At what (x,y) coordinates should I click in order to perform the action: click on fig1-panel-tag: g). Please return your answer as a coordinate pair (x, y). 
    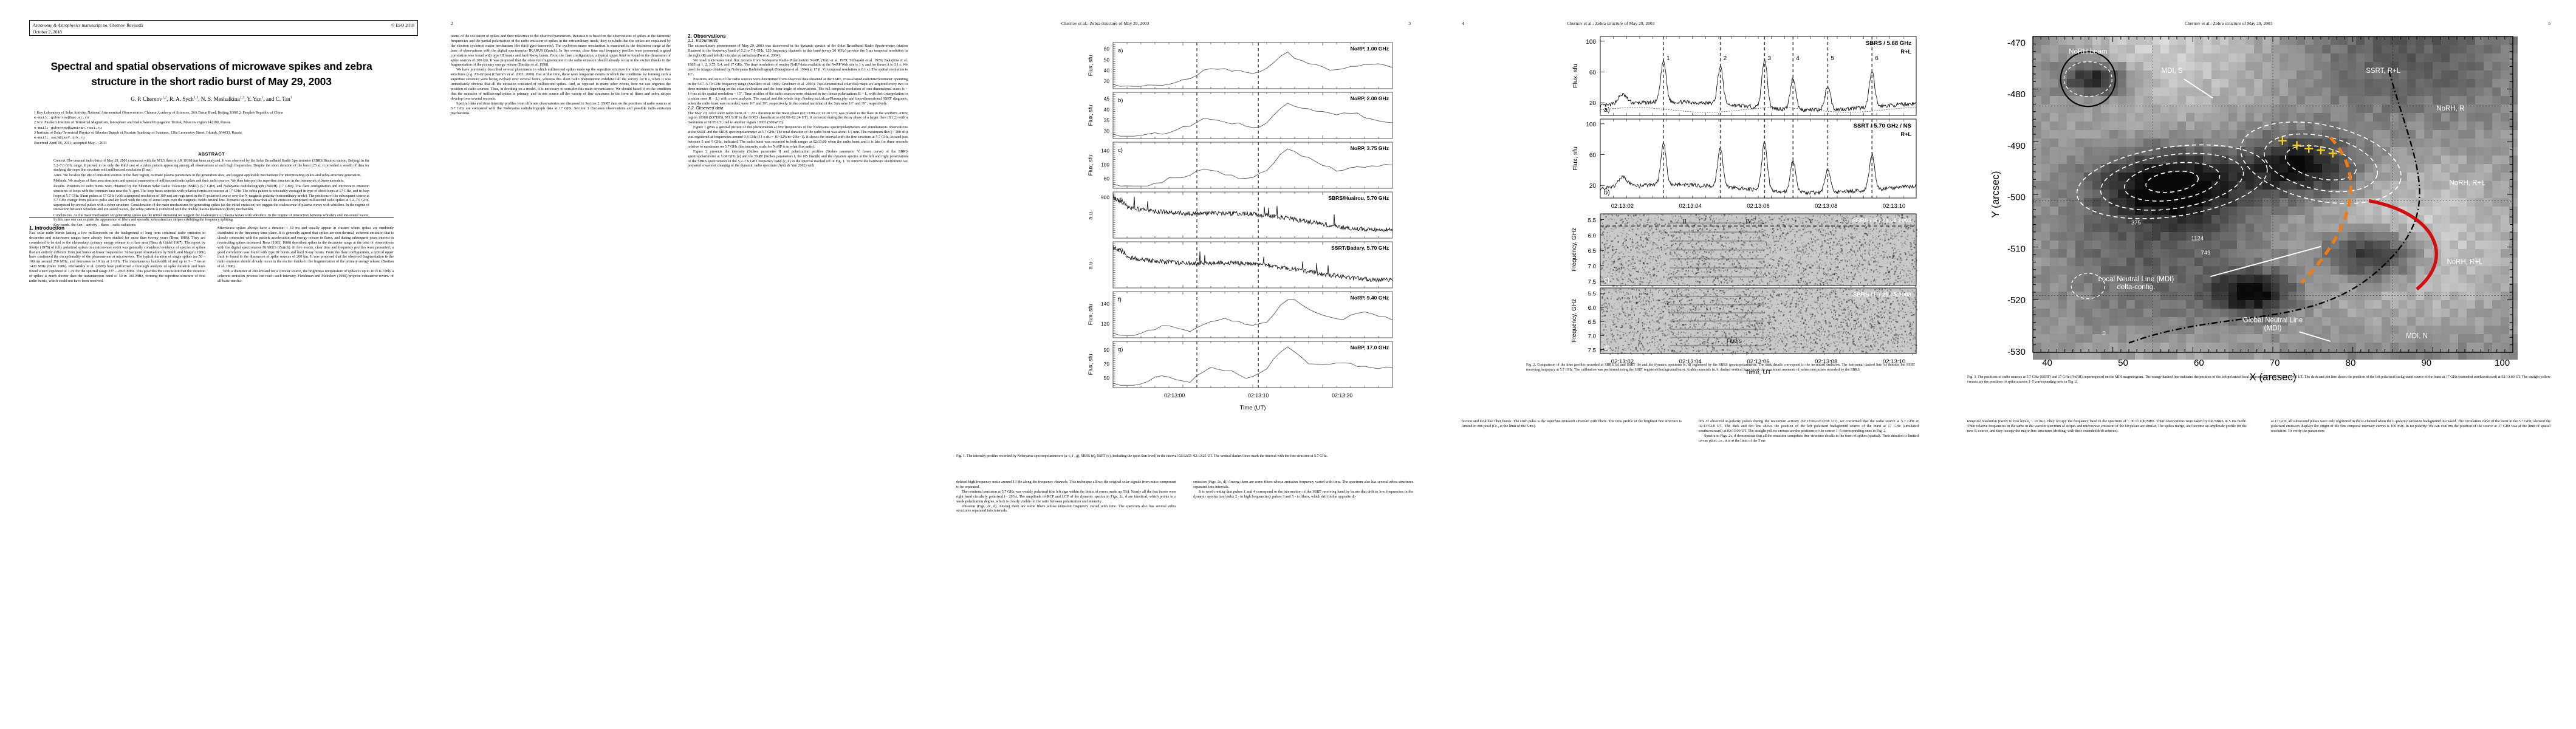
    Looking at the image, I should click on (1120, 350).